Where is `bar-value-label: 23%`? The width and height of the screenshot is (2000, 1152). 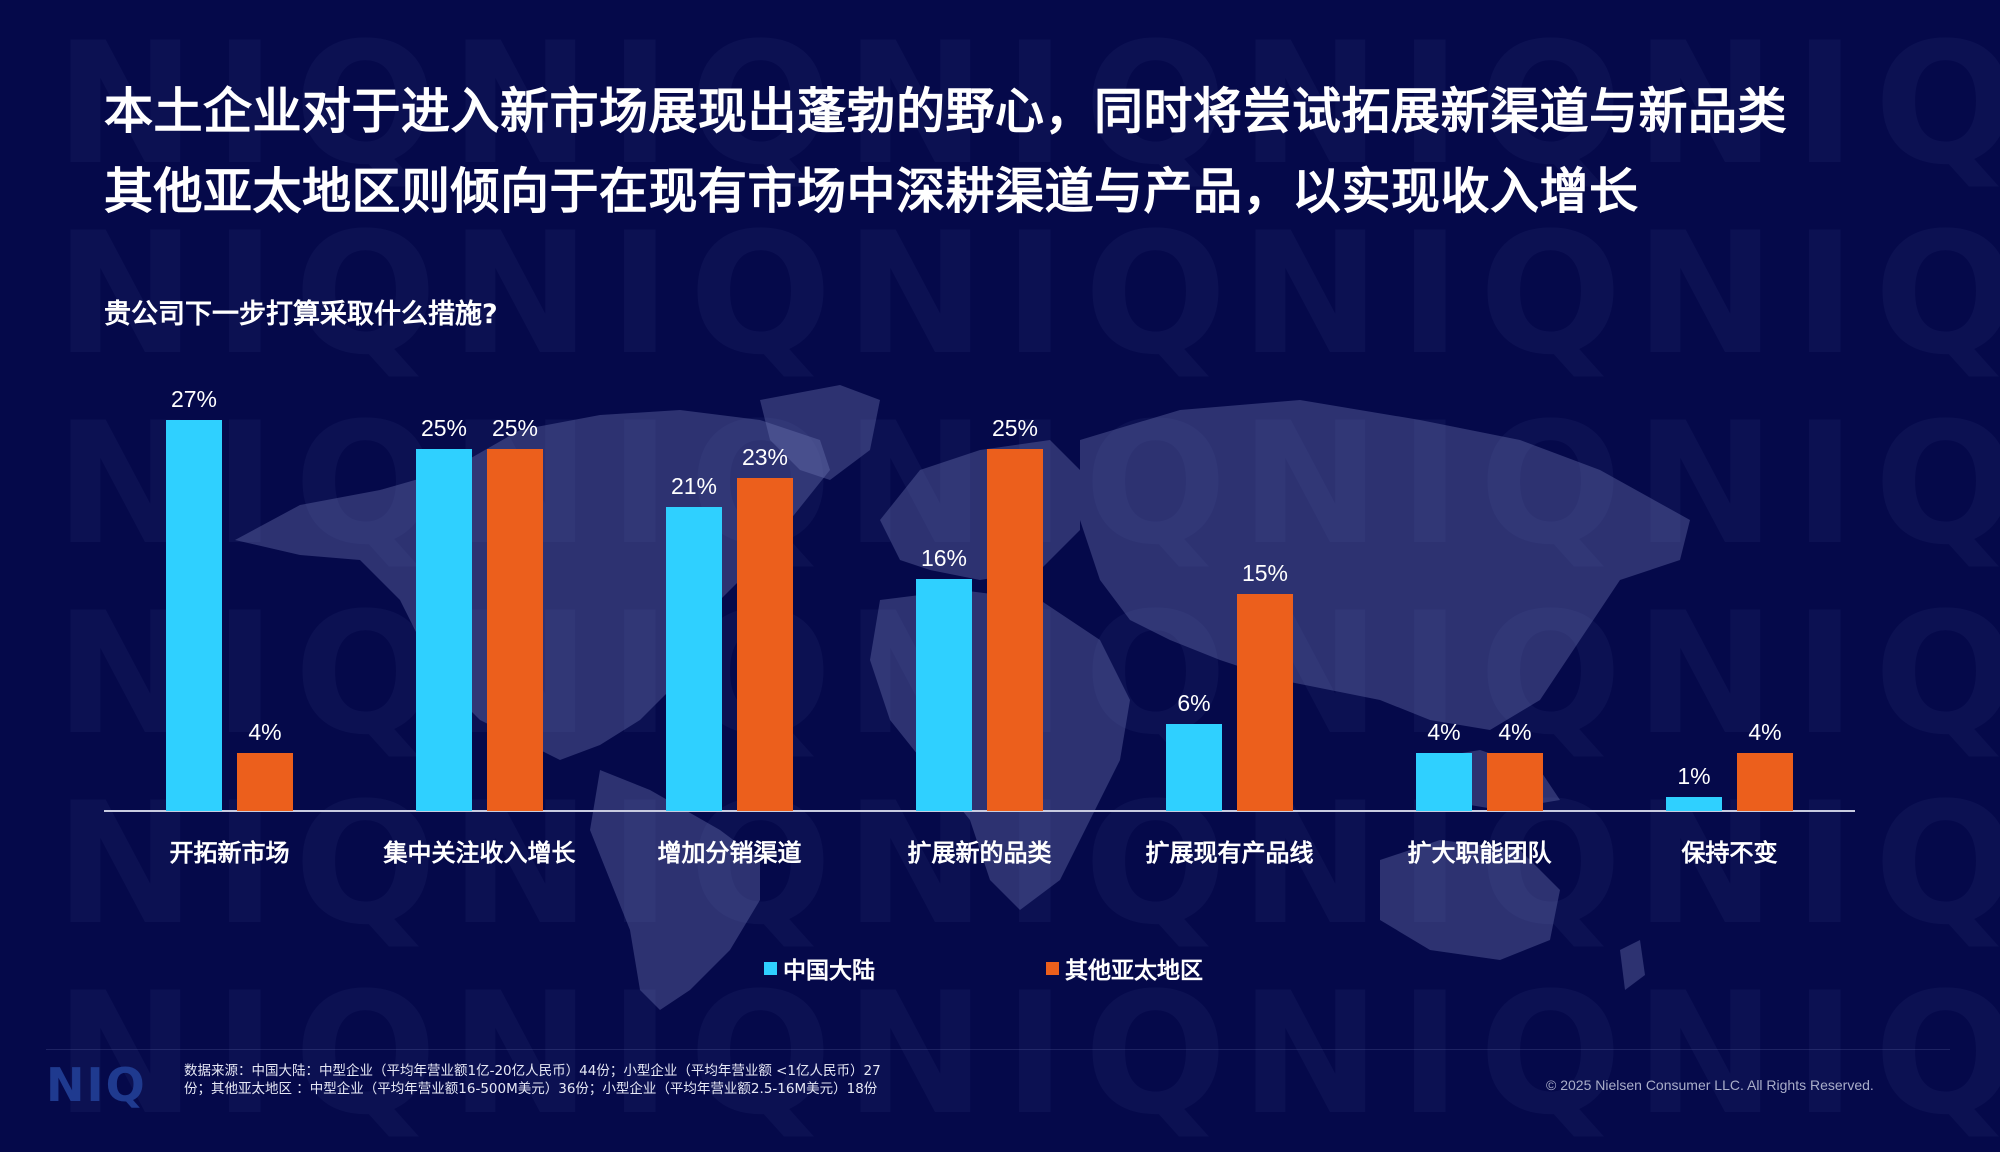
bar-value-label: 23% is located at coordinates (765, 456).